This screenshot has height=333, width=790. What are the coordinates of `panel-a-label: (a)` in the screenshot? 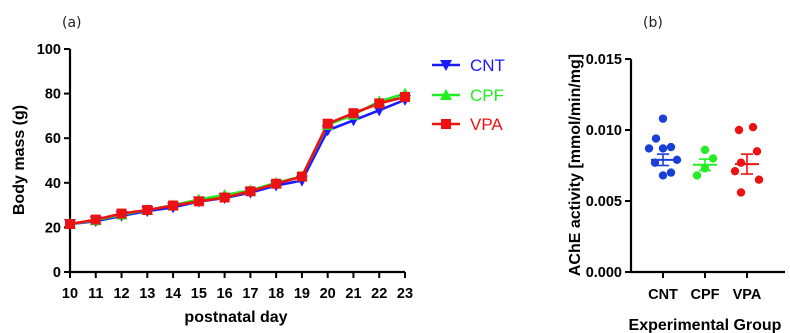 It's located at (72, 23).